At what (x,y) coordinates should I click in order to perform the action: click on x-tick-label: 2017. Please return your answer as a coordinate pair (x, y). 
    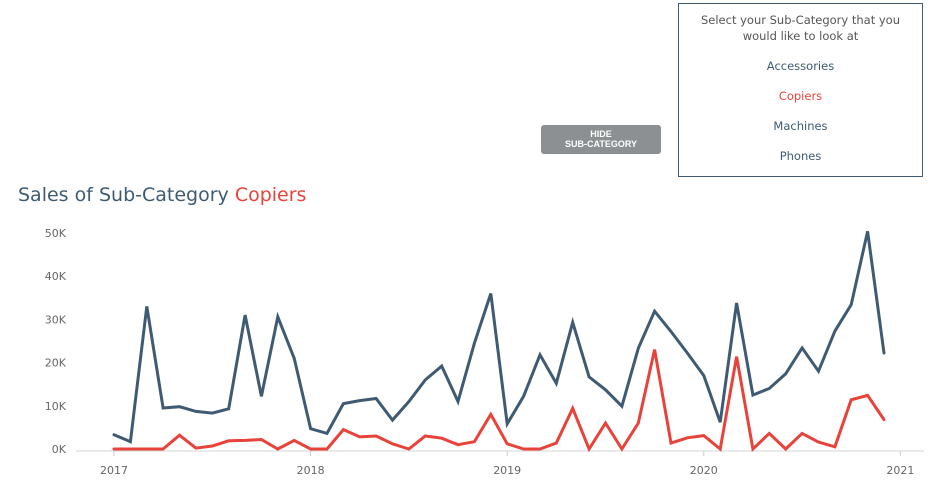
    Looking at the image, I should click on (114, 470).